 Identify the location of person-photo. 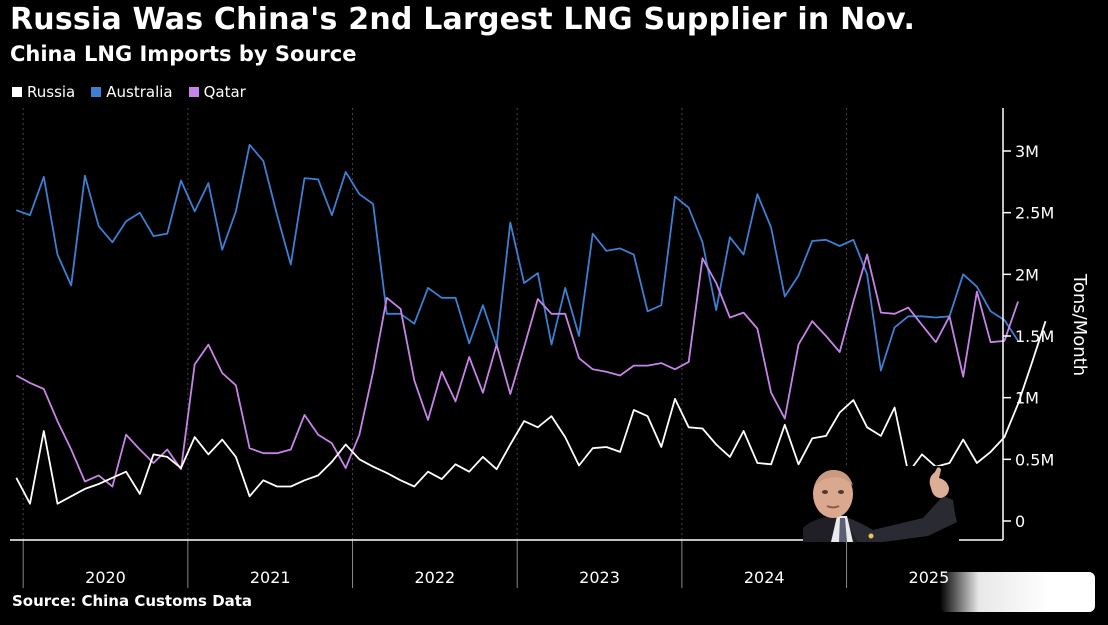
(881, 504).